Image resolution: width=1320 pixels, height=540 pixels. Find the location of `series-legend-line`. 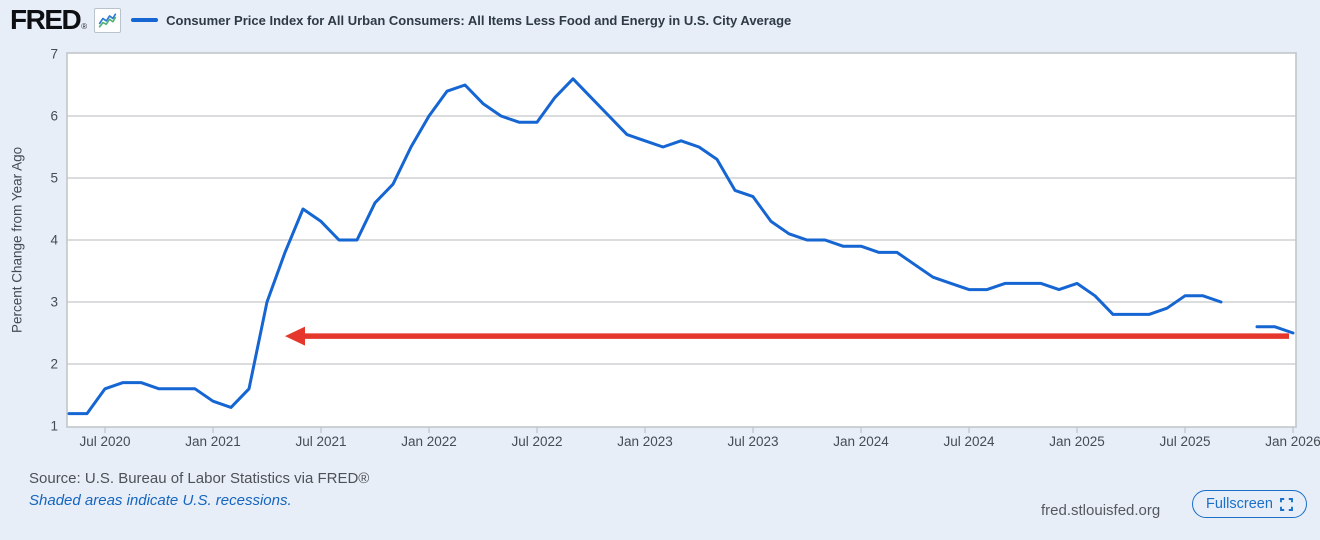

series-legend-line is located at coordinates (145, 20).